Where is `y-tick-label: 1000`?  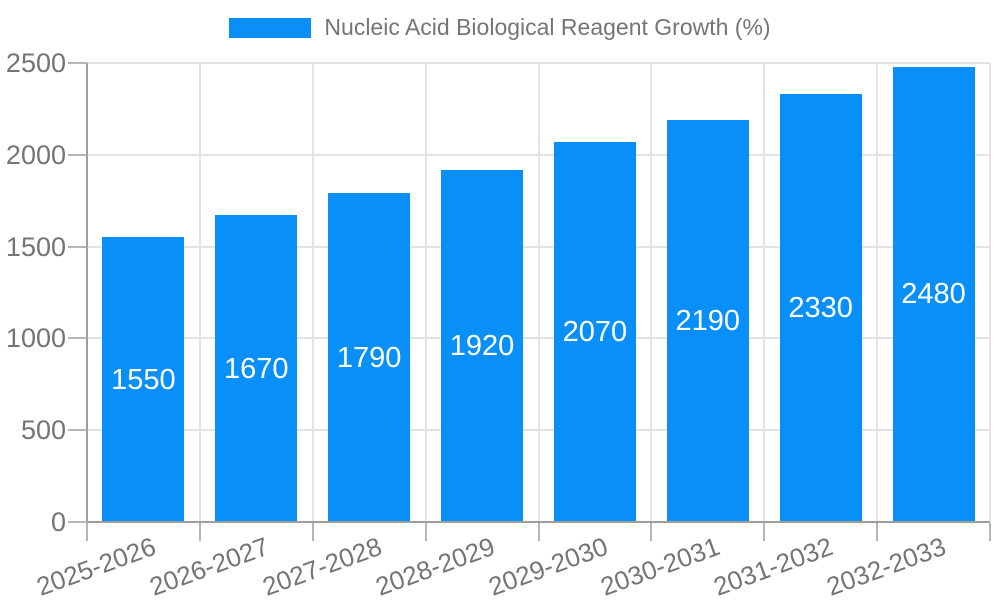 y-tick-label: 1000 is located at coordinates (35, 338).